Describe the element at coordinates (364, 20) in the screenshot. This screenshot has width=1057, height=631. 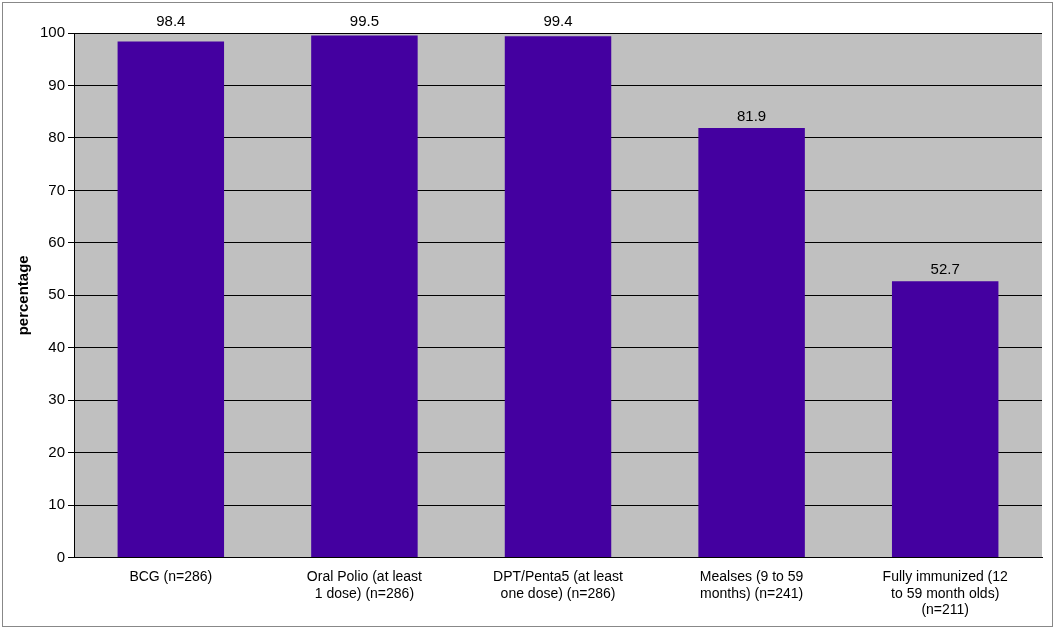
I see `data-label: 99.5` at that location.